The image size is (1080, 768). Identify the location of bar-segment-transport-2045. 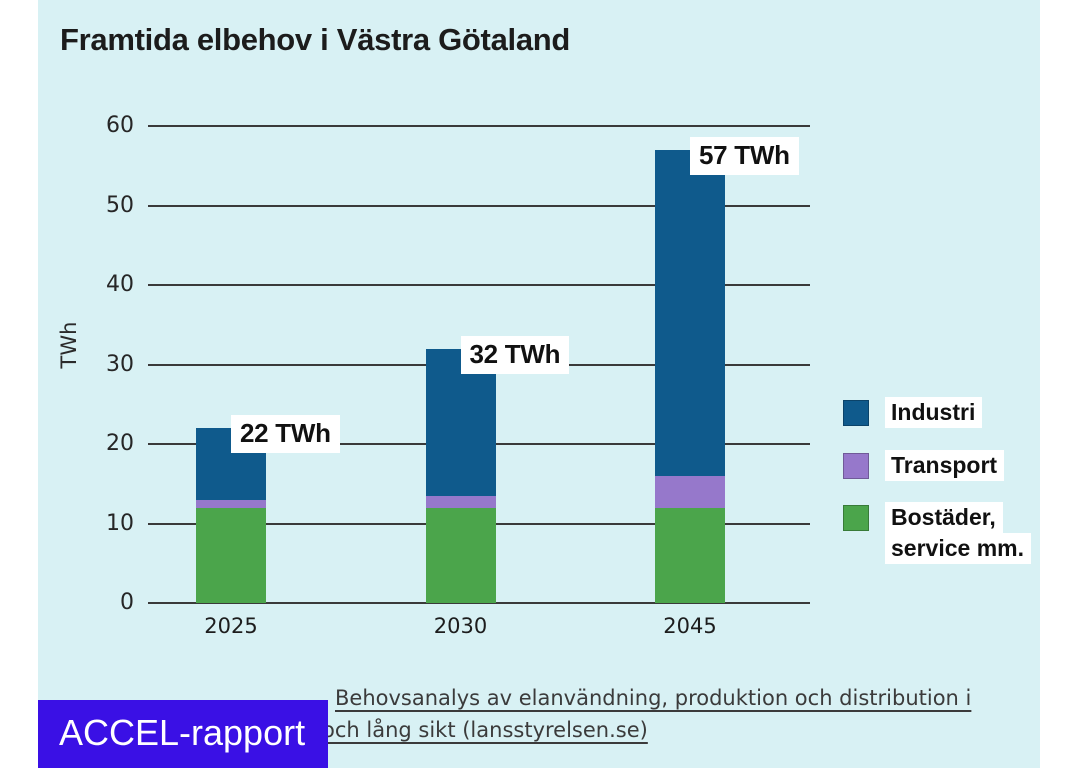
(690, 491).